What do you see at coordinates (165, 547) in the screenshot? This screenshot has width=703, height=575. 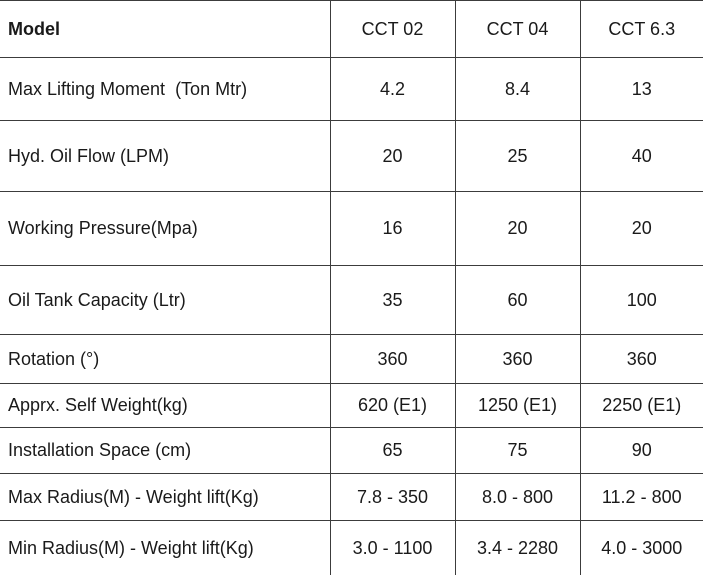 I see `row-label: Min Radius(M) - Weight lift(Kg)` at bounding box center [165, 547].